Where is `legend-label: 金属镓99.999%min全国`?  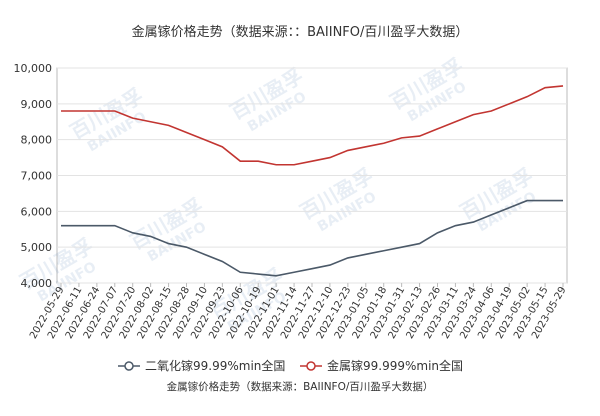 legend-label: 金属镓99.999%min全国 is located at coordinates (395, 365).